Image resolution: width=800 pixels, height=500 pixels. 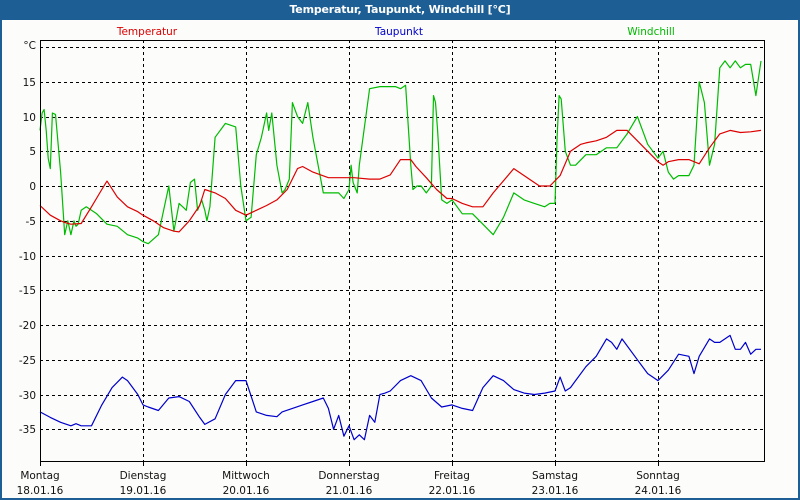 What do you see at coordinates (555, 476) in the screenshot?
I see `x-tick-day: Samstag` at bounding box center [555, 476].